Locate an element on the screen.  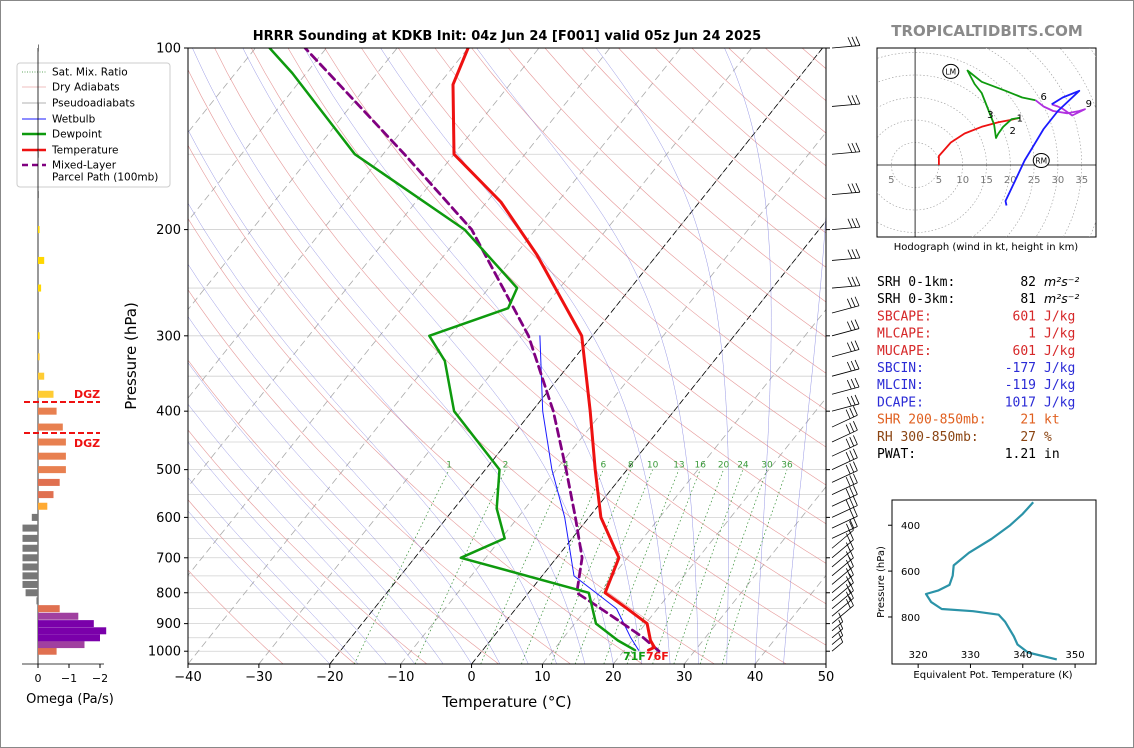
index-unit: in is located at coordinates (1052, 454).